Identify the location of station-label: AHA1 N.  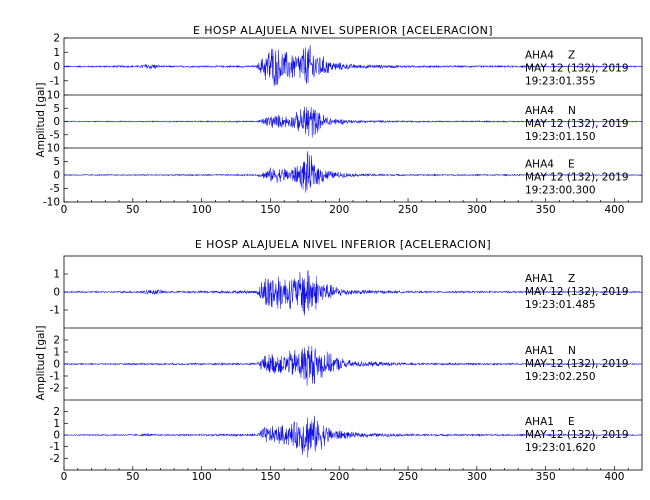
(550, 351).